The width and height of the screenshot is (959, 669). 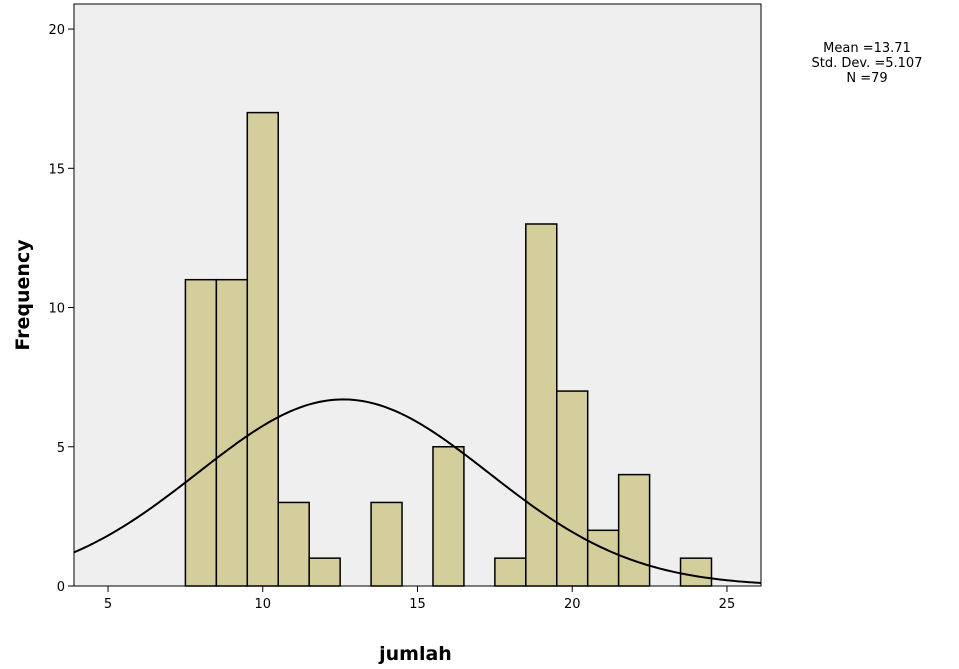 I want to click on x-axis-title: jumlah, so click(x=415, y=654).